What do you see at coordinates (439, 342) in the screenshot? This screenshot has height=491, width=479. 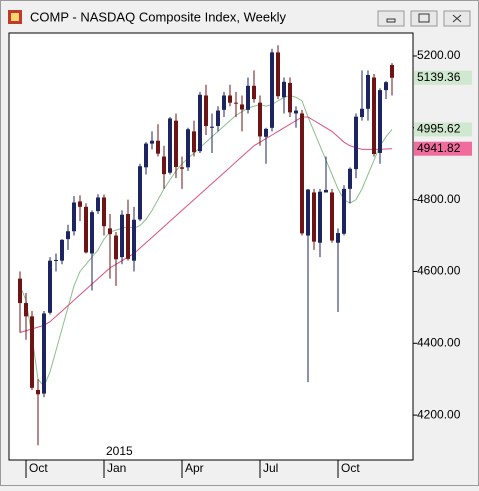 I see `y-tick-label: 4400.00` at bounding box center [439, 342].